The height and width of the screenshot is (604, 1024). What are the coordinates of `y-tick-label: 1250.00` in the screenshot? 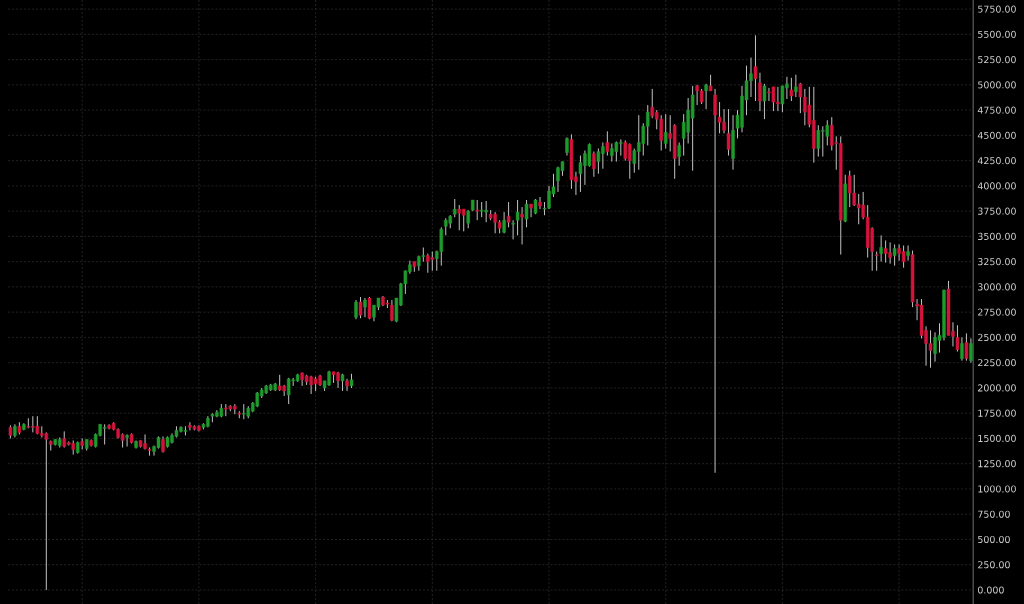 It's located at (997, 464).